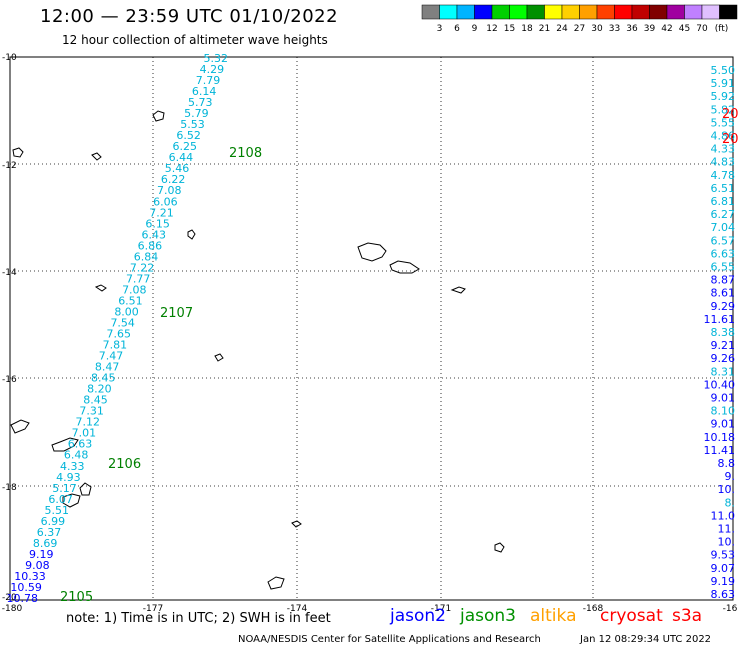 The image size is (740, 650). Describe the element at coordinates (26, 587) in the screenshot. I see `wave-height-label: 10.59` at that location.